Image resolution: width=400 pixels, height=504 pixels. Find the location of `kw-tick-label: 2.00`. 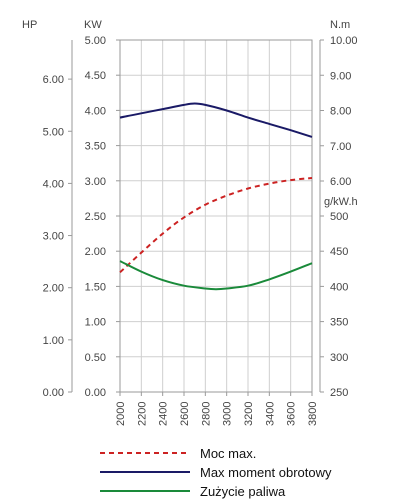

kw-tick-label: 2.00 is located at coordinates (95, 252).